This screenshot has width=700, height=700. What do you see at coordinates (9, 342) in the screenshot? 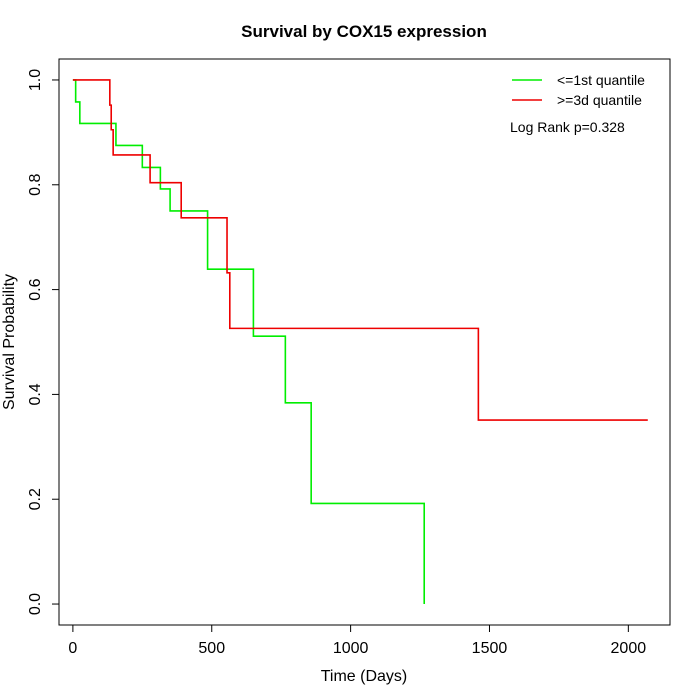
I see `y-axis-label: Survival Probability` at bounding box center [9, 342].